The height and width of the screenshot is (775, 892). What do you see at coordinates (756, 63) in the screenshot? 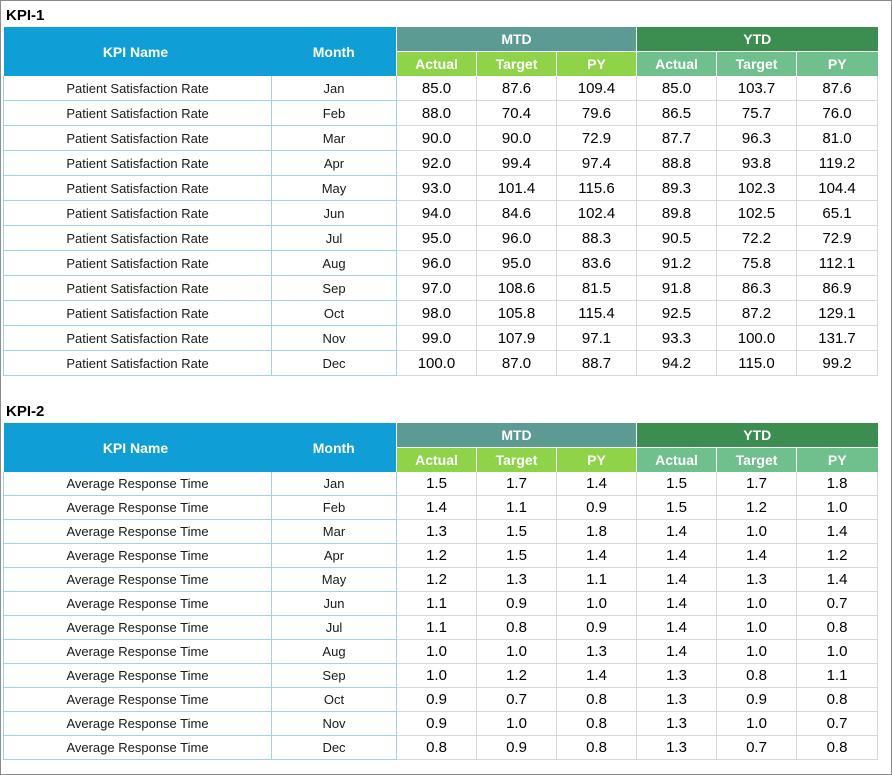
I see `header-ytd-target: Target` at bounding box center [756, 63].